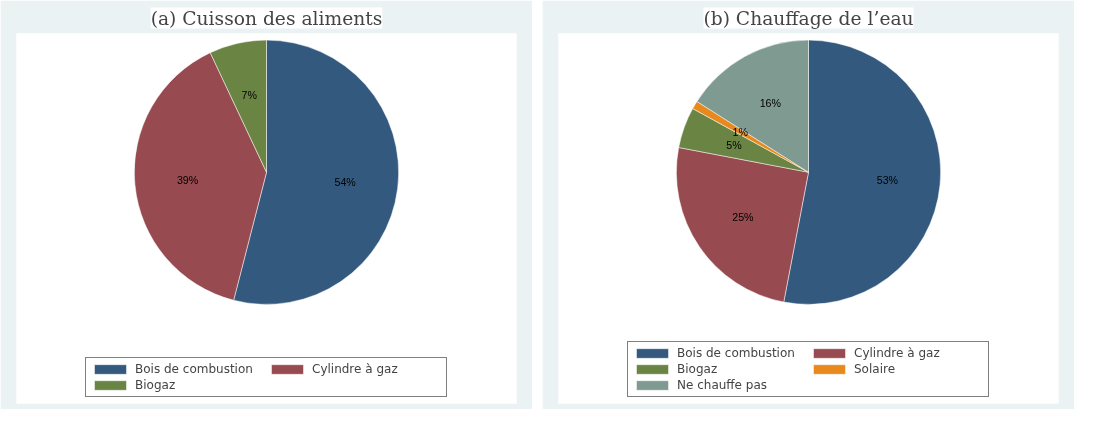 This screenshot has height=444, width=1098. Describe the element at coordinates (808, 18) in the screenshot. I see `chart-title: (b) Chauffage de l’eau` at that location.